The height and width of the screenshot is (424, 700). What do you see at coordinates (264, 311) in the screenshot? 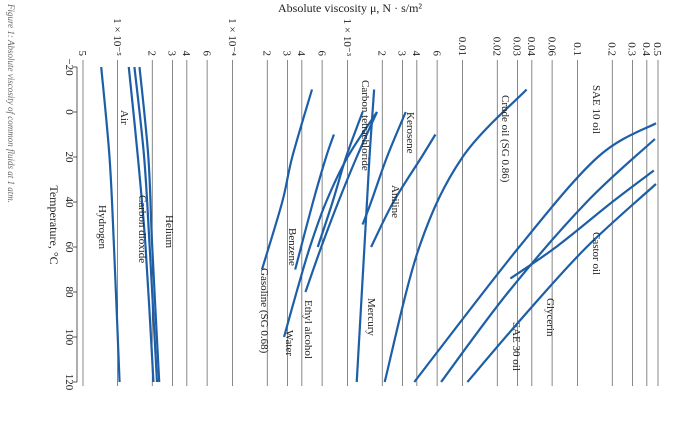
I see `curve-label: Gasoline (SG 0.68)` at bounding box center [264, 311].